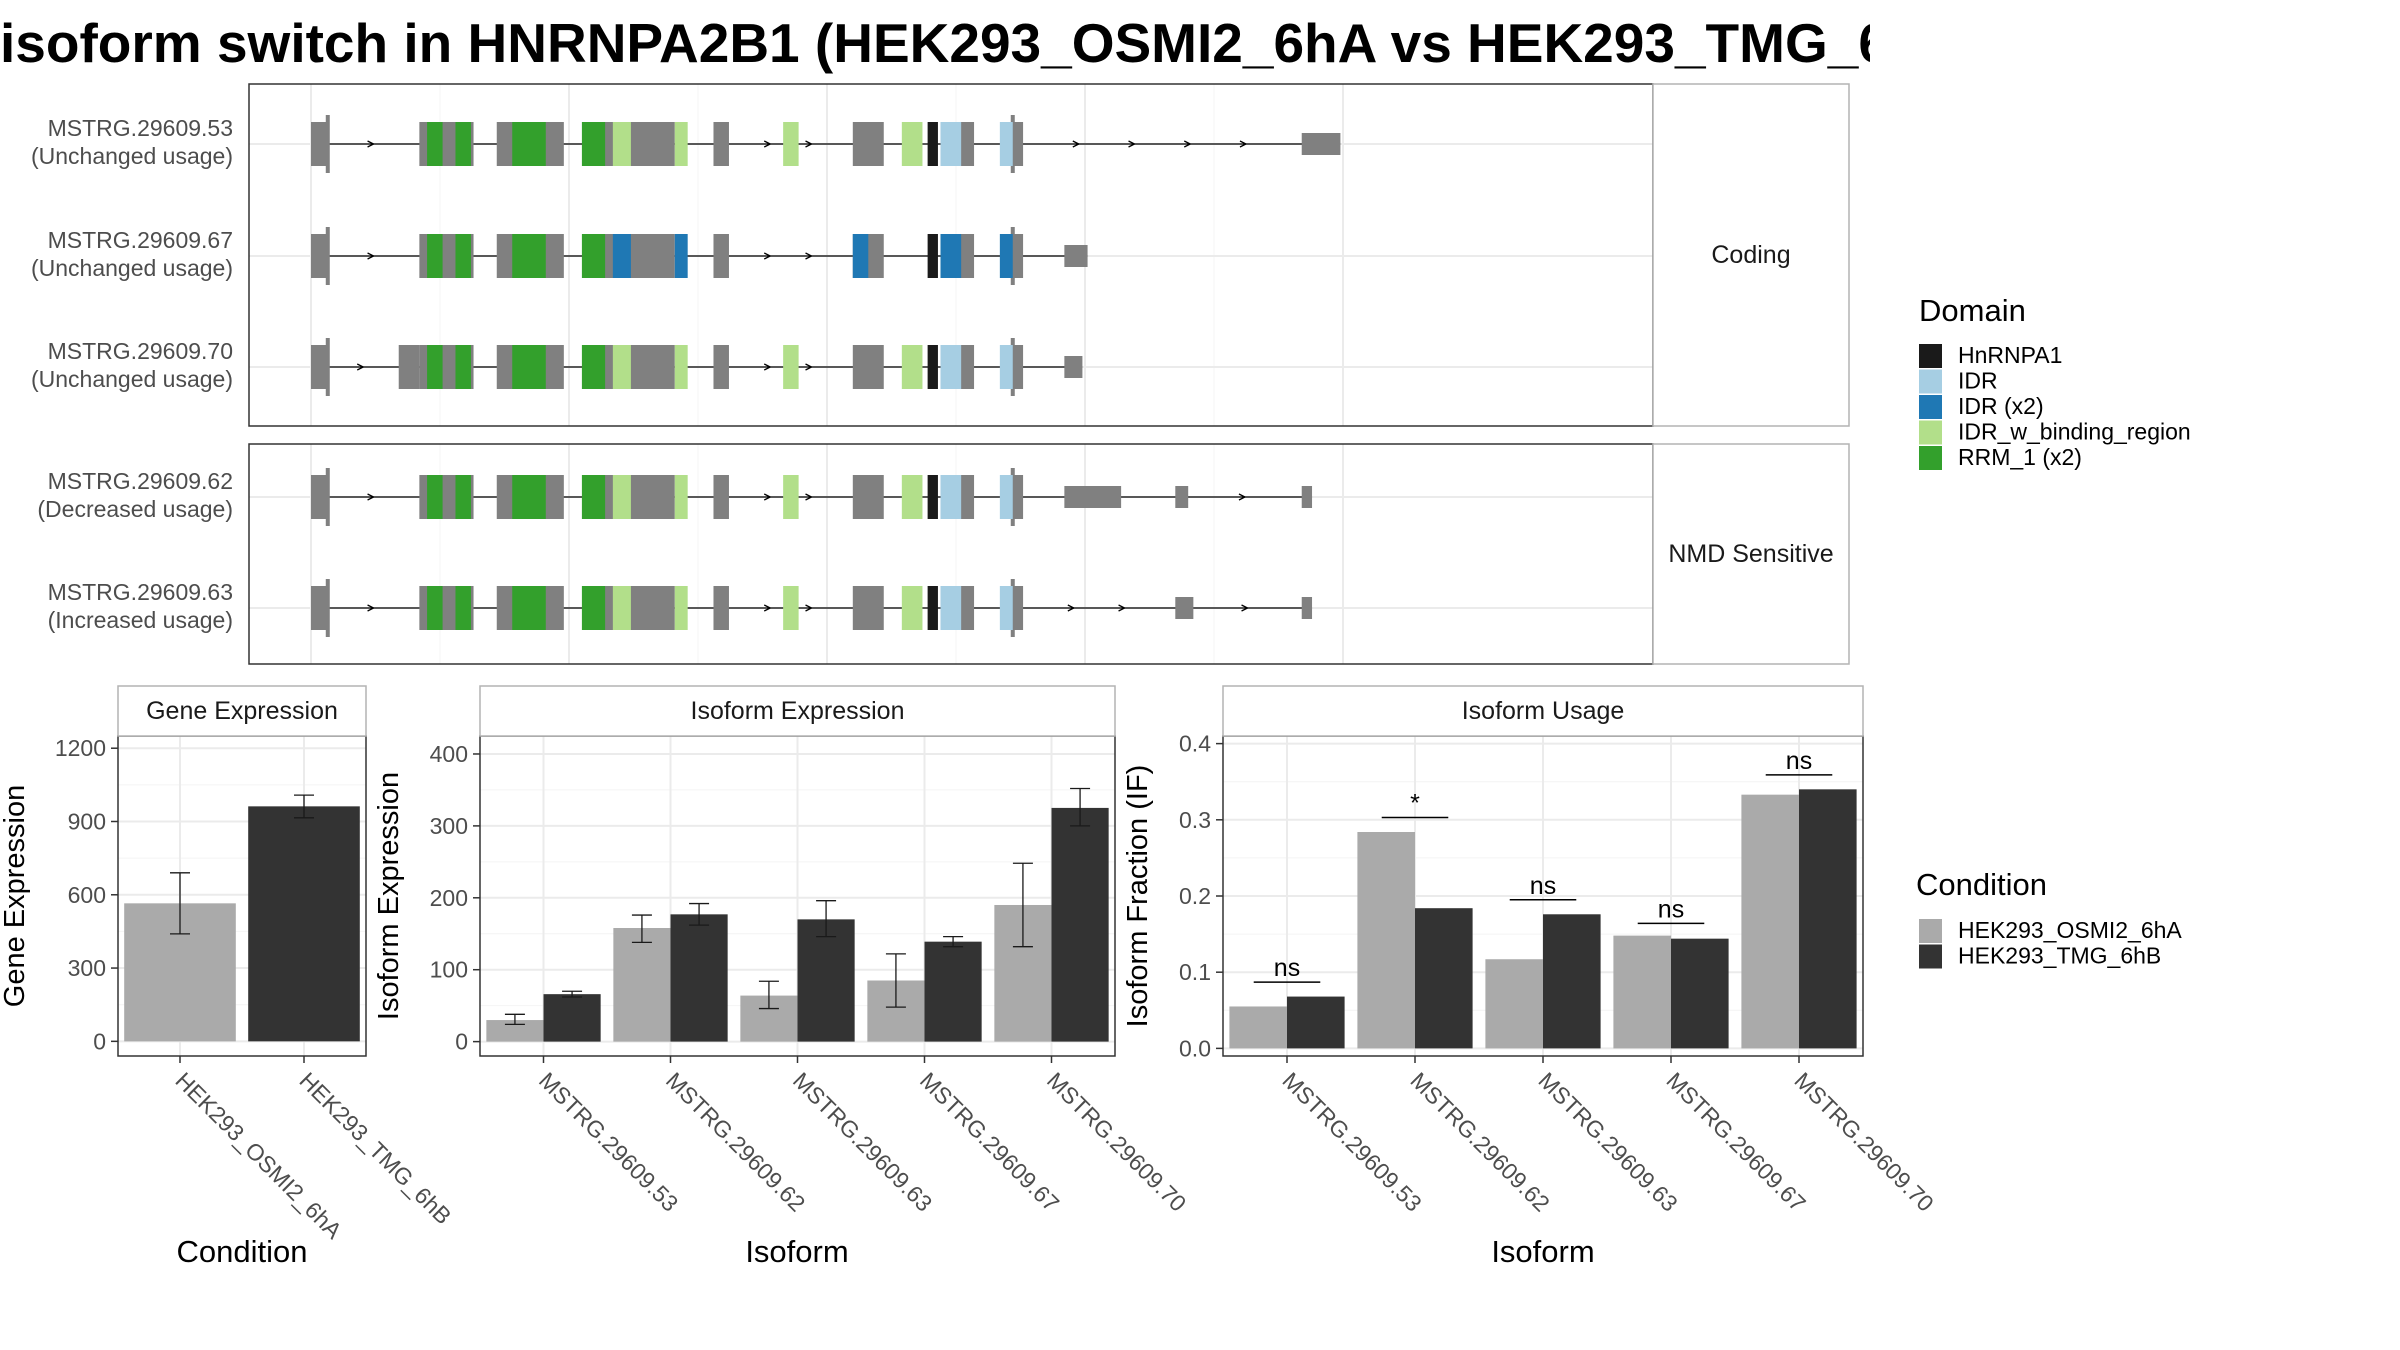 The image size is (2400, 1350). I want to click on y-tick-label: 300, so click(87, 968).